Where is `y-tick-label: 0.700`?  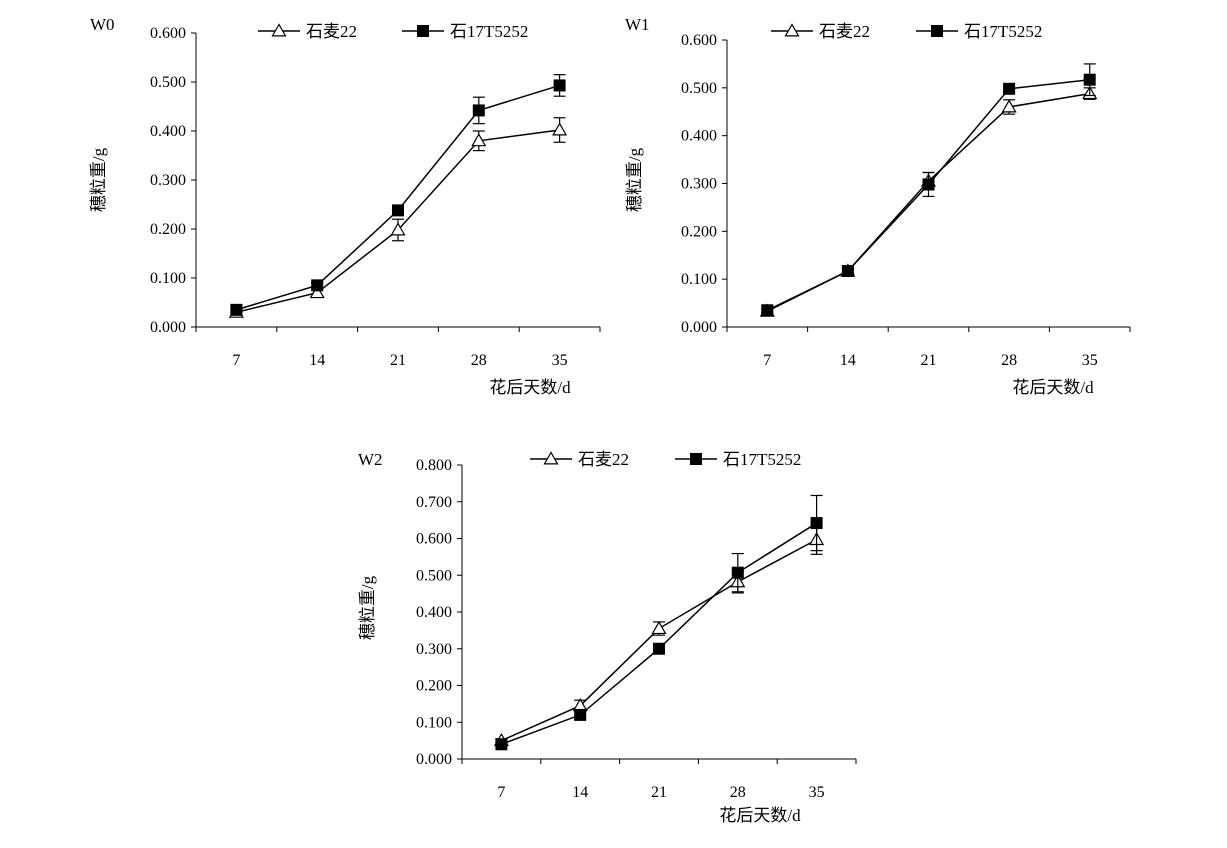 y-tick-label: 0.700 is located at coordinates (434, 502).